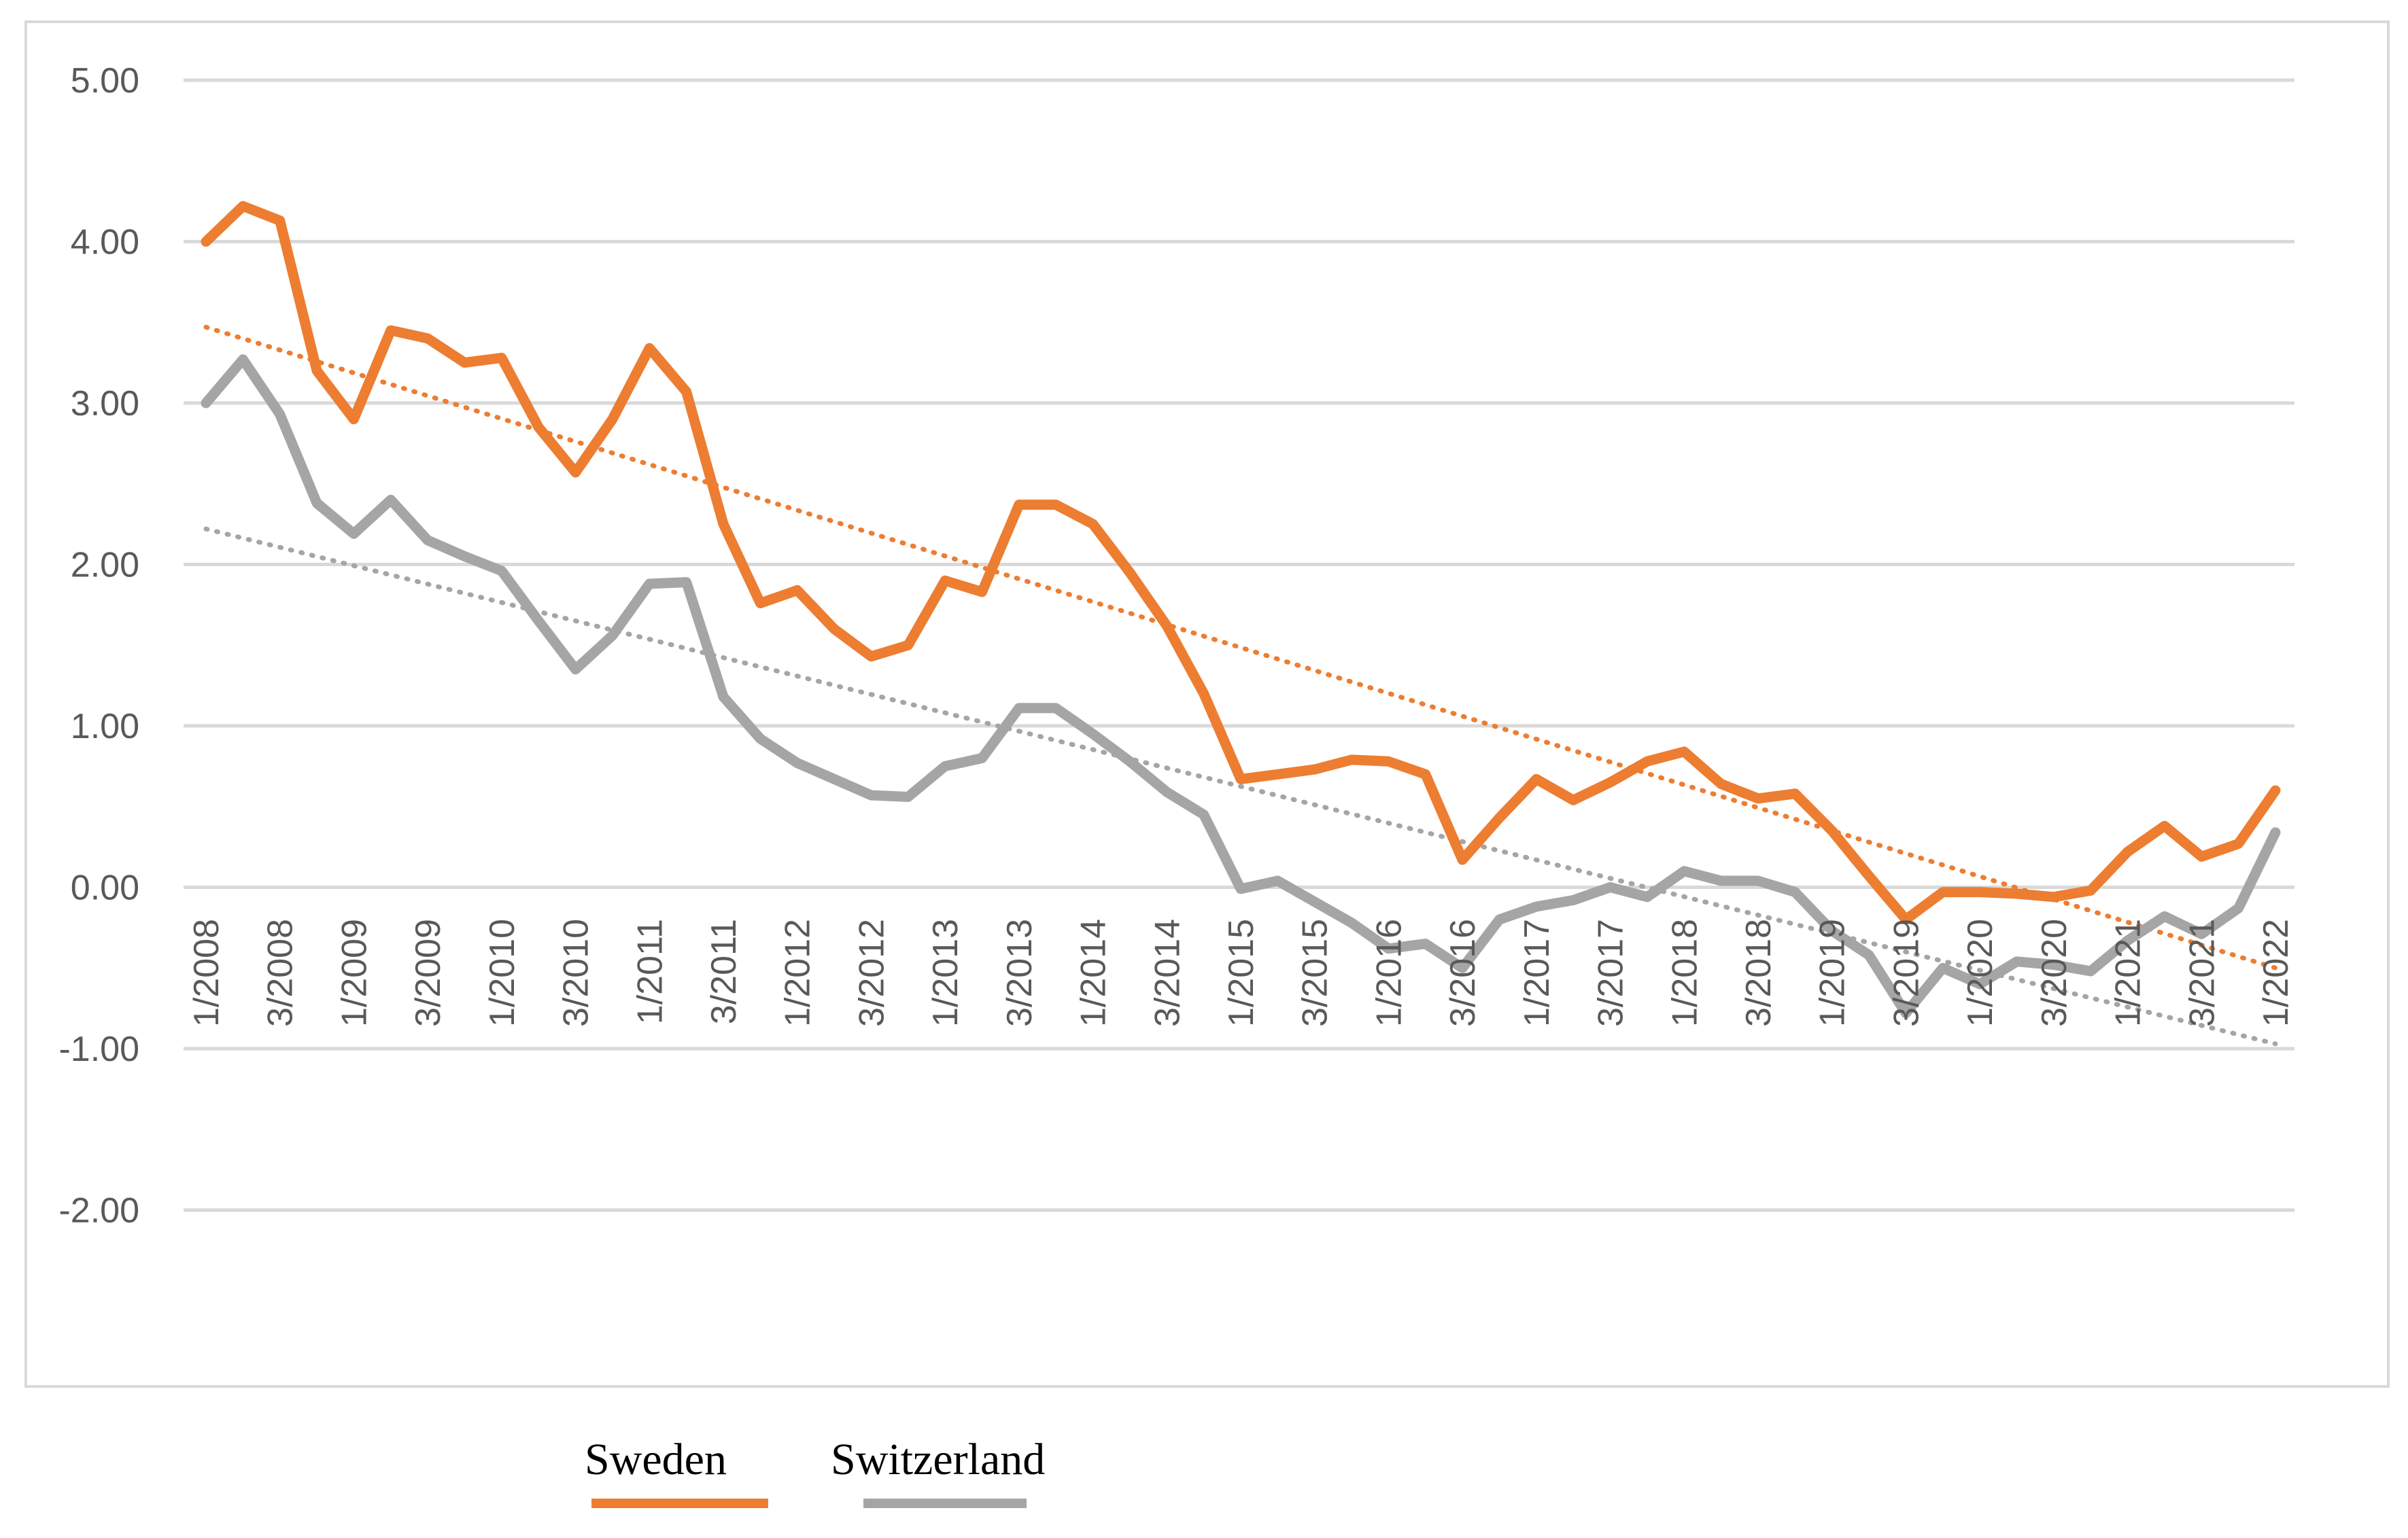  What do you see at coordinates (576, 973) in the screenshot?
I see `x-tick-label: 3/2010` at bounding box center [576, 973].